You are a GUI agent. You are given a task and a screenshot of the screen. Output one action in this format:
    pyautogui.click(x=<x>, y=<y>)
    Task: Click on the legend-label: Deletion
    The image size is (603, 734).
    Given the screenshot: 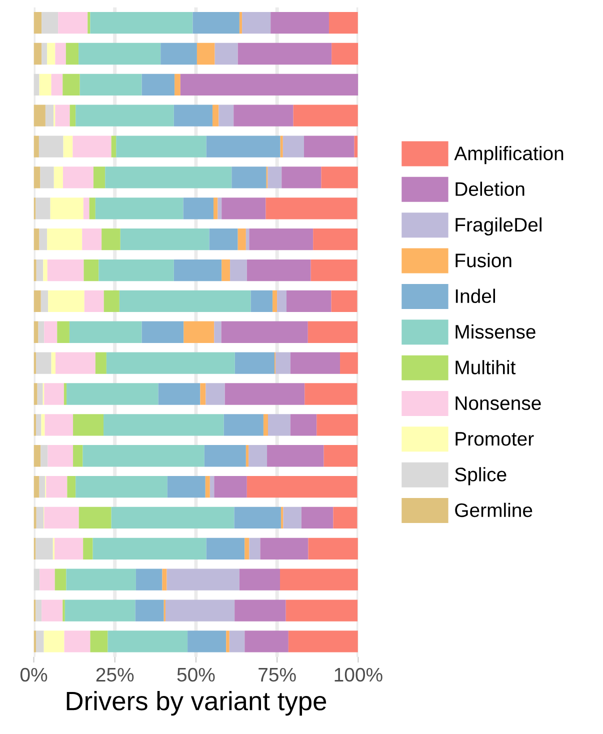 What is the action you would take?
    pyautogui.click(x=490, y=189)
    